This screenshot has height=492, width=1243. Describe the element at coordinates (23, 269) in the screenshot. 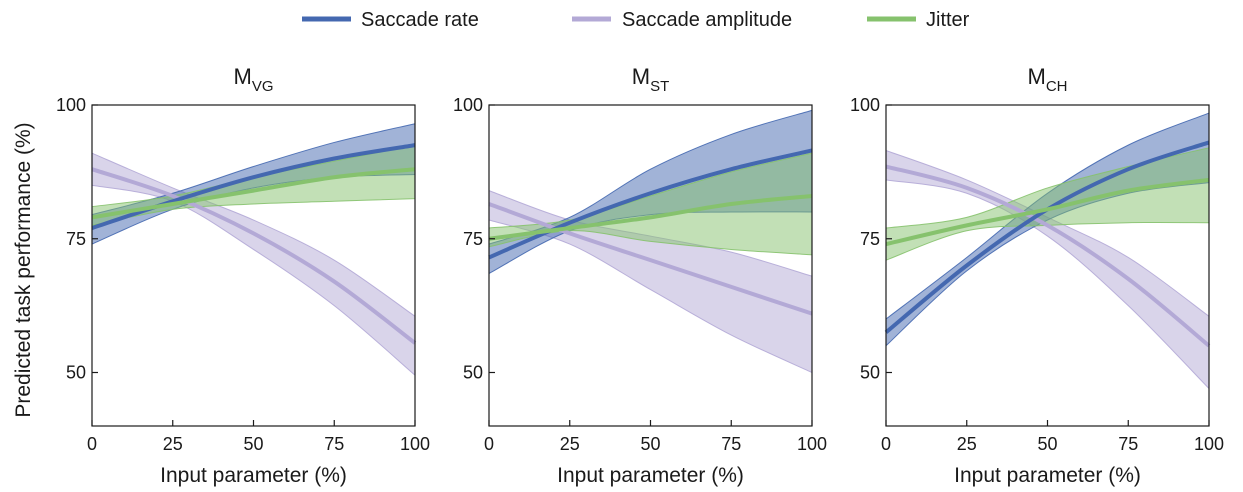

I see `y-axis-label: Predicted task performance (%)` at that location.